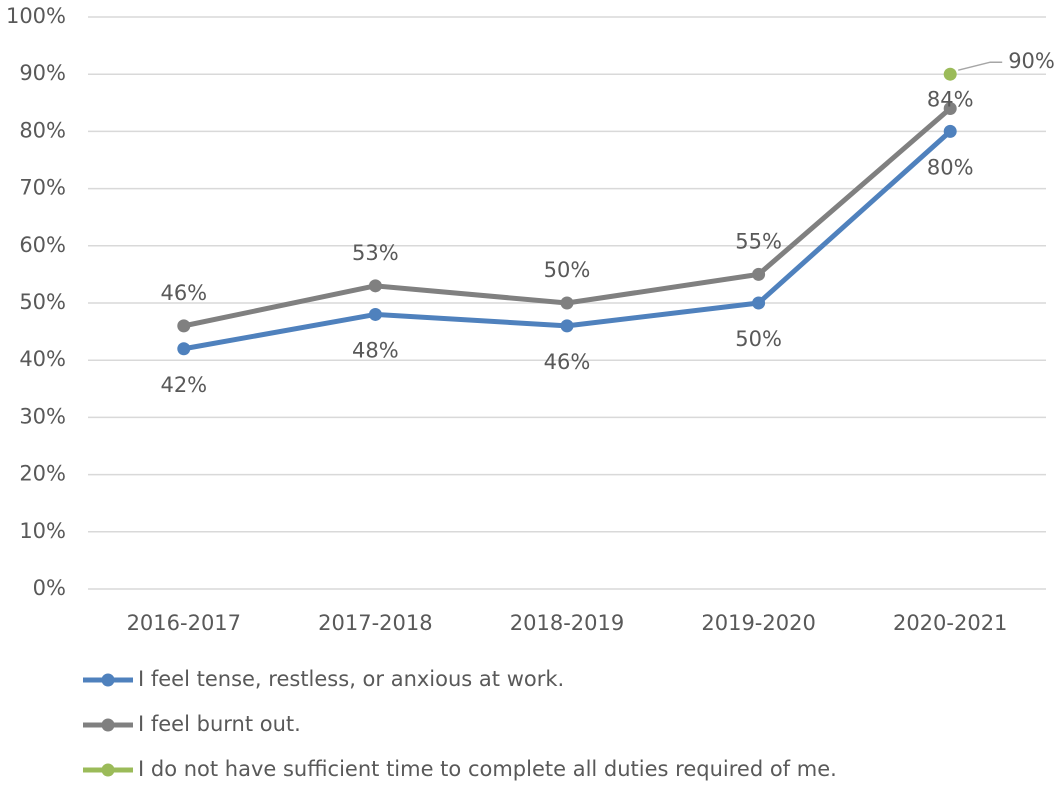  What do you see at coordinates (950, 623) in the screenshot?
I see `x-tick-label: 2020-2021` at bounding box center [950, 623].